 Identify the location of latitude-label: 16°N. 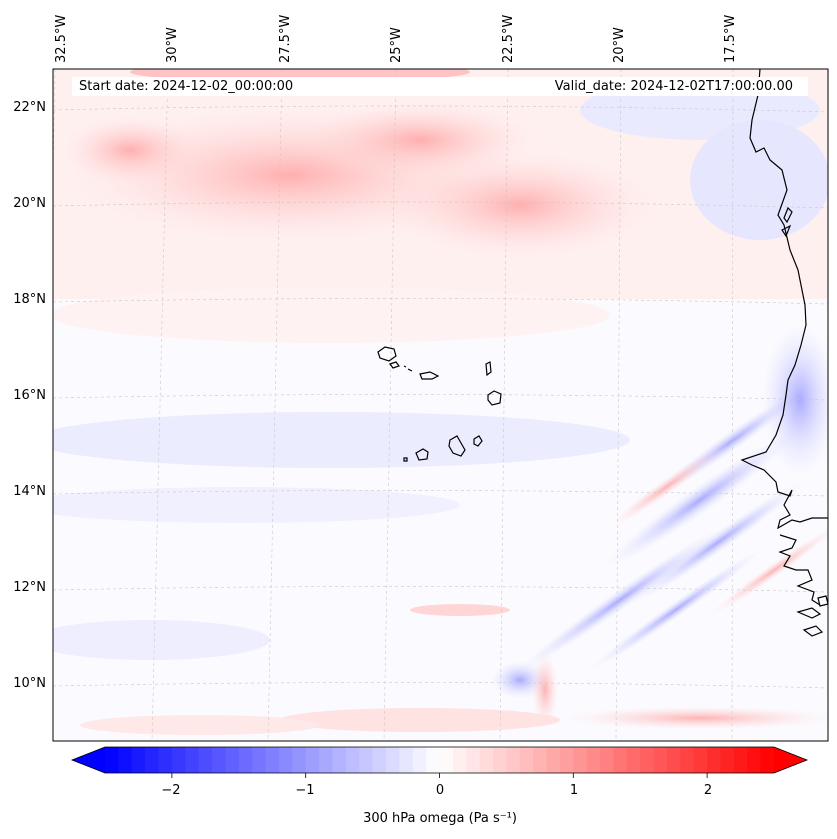
(29, 395).